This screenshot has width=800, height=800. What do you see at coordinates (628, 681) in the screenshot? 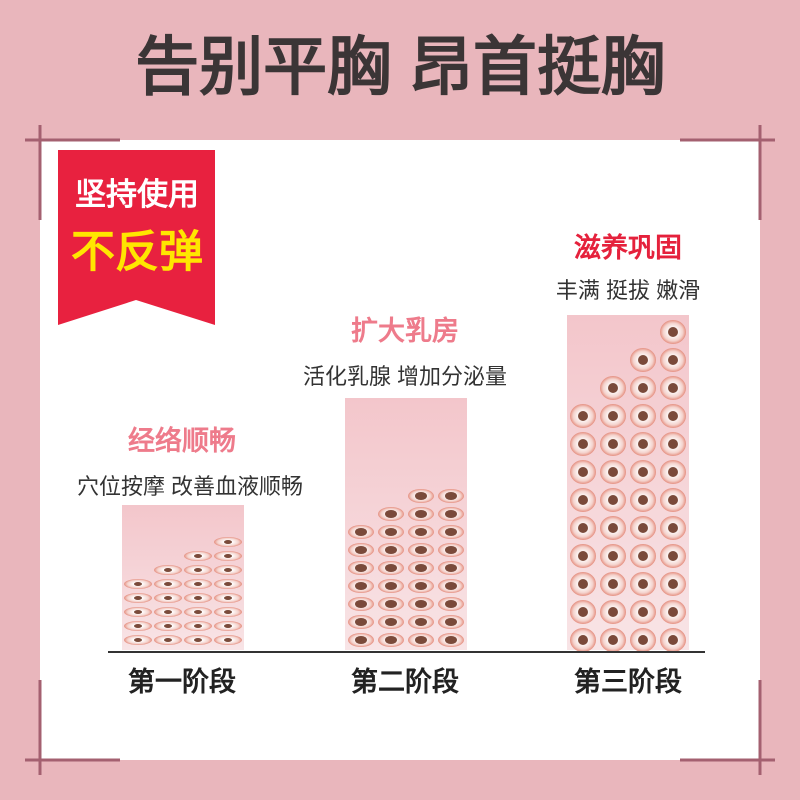
I see `stage-label: 第三阶段` at bounding box center [628, 681].